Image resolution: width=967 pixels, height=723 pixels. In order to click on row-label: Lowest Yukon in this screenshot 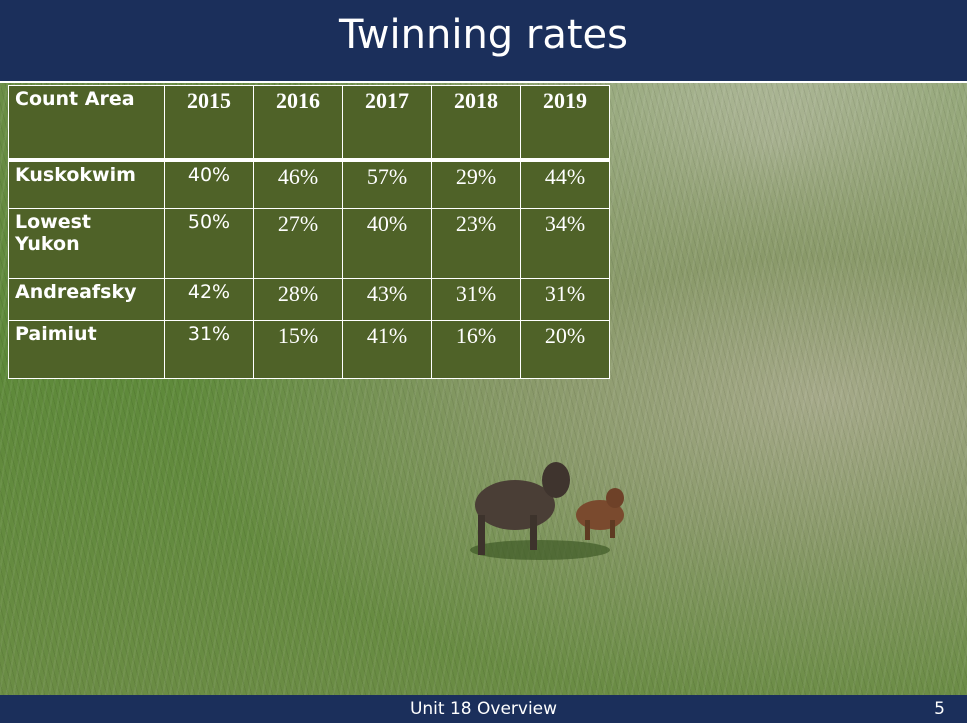, I will do `click(86, 243)`.